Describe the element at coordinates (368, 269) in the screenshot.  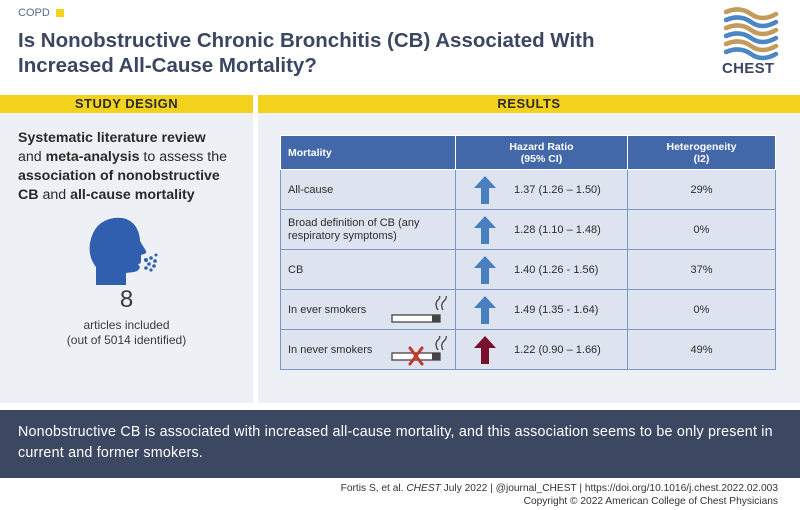
I see `row-label: CB` at that location.